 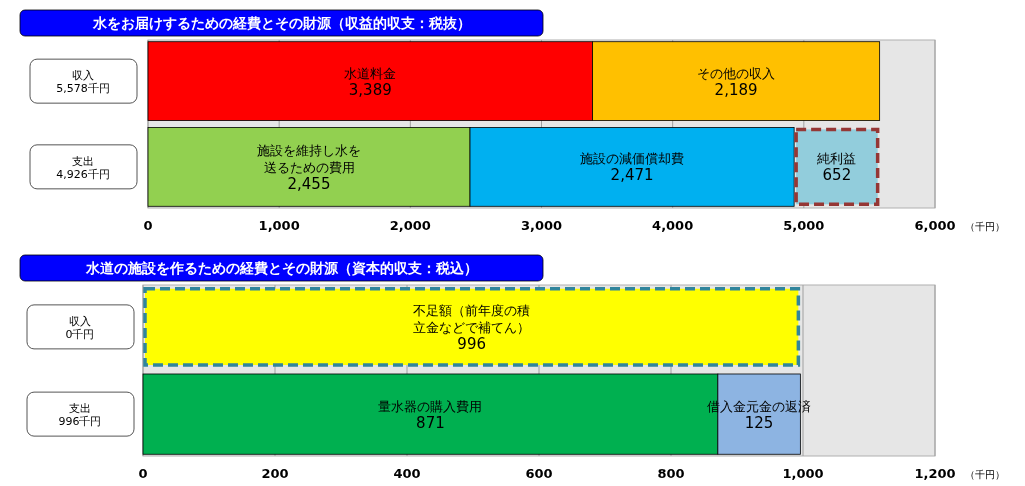 I want to click on y-tick-label: 収入 0千円, so click(x=80, y=327).